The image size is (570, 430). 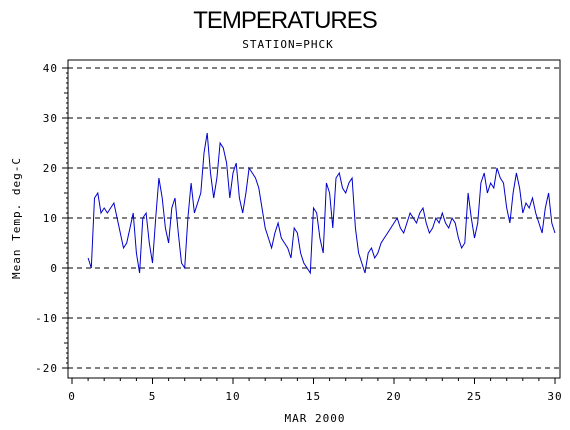 I want to click on x-tick-label: 0, so click(x=72, y=396).